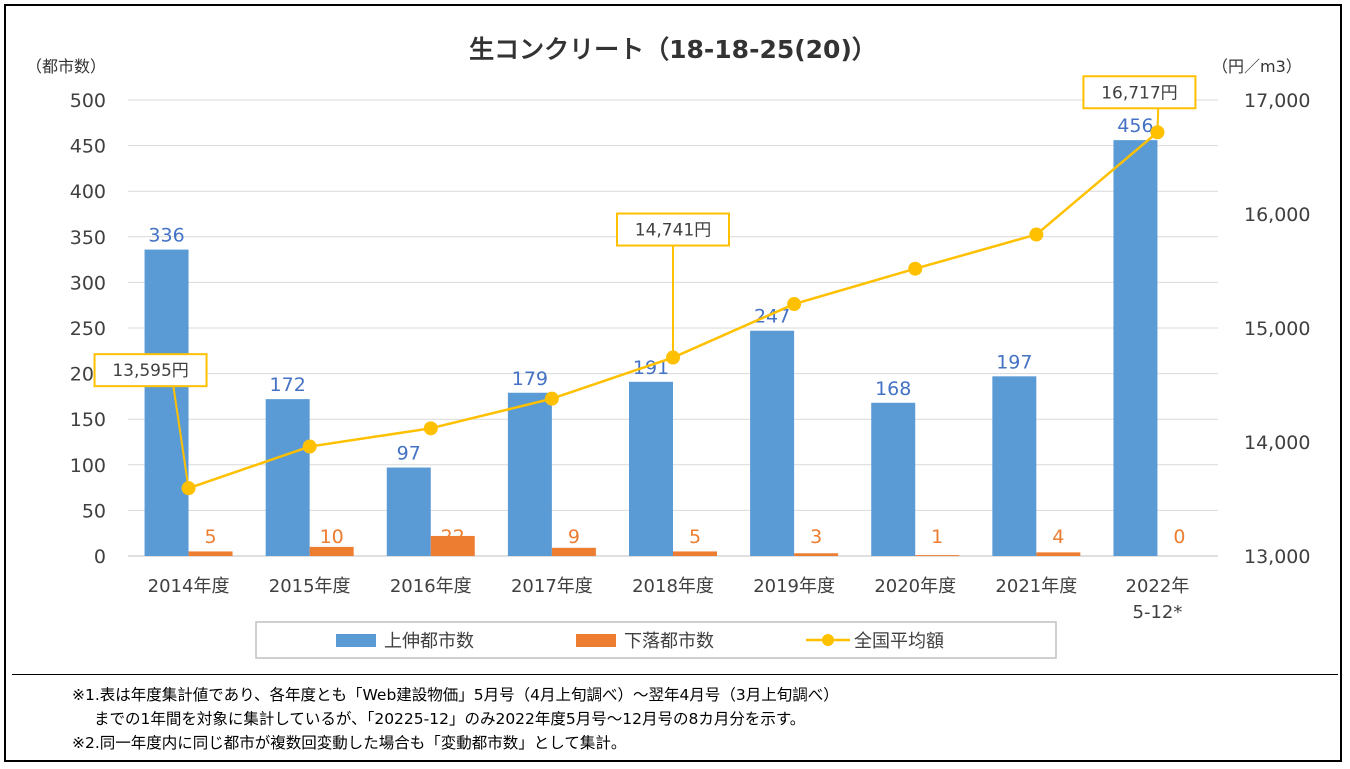 The image size is (1350, 769). I want to click on x-tick-label: 2020年度, so click(915, 586).